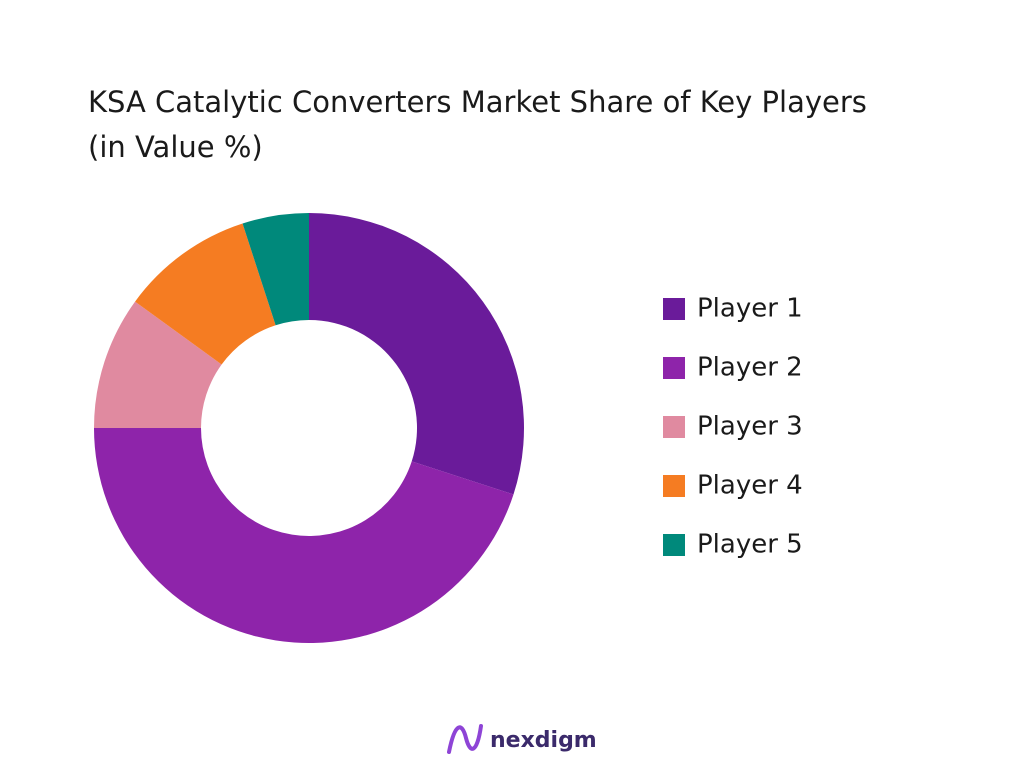  What do you see at coordinates (750, 486) in the screenshot?
I see `legend-label: Player 4` at bounding box center [750, 486].